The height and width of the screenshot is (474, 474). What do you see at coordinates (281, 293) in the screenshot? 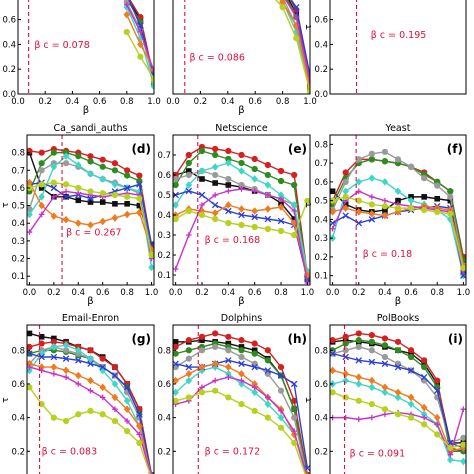
I see `x-tick-label: 0.8` at bounding box center [281, 293].